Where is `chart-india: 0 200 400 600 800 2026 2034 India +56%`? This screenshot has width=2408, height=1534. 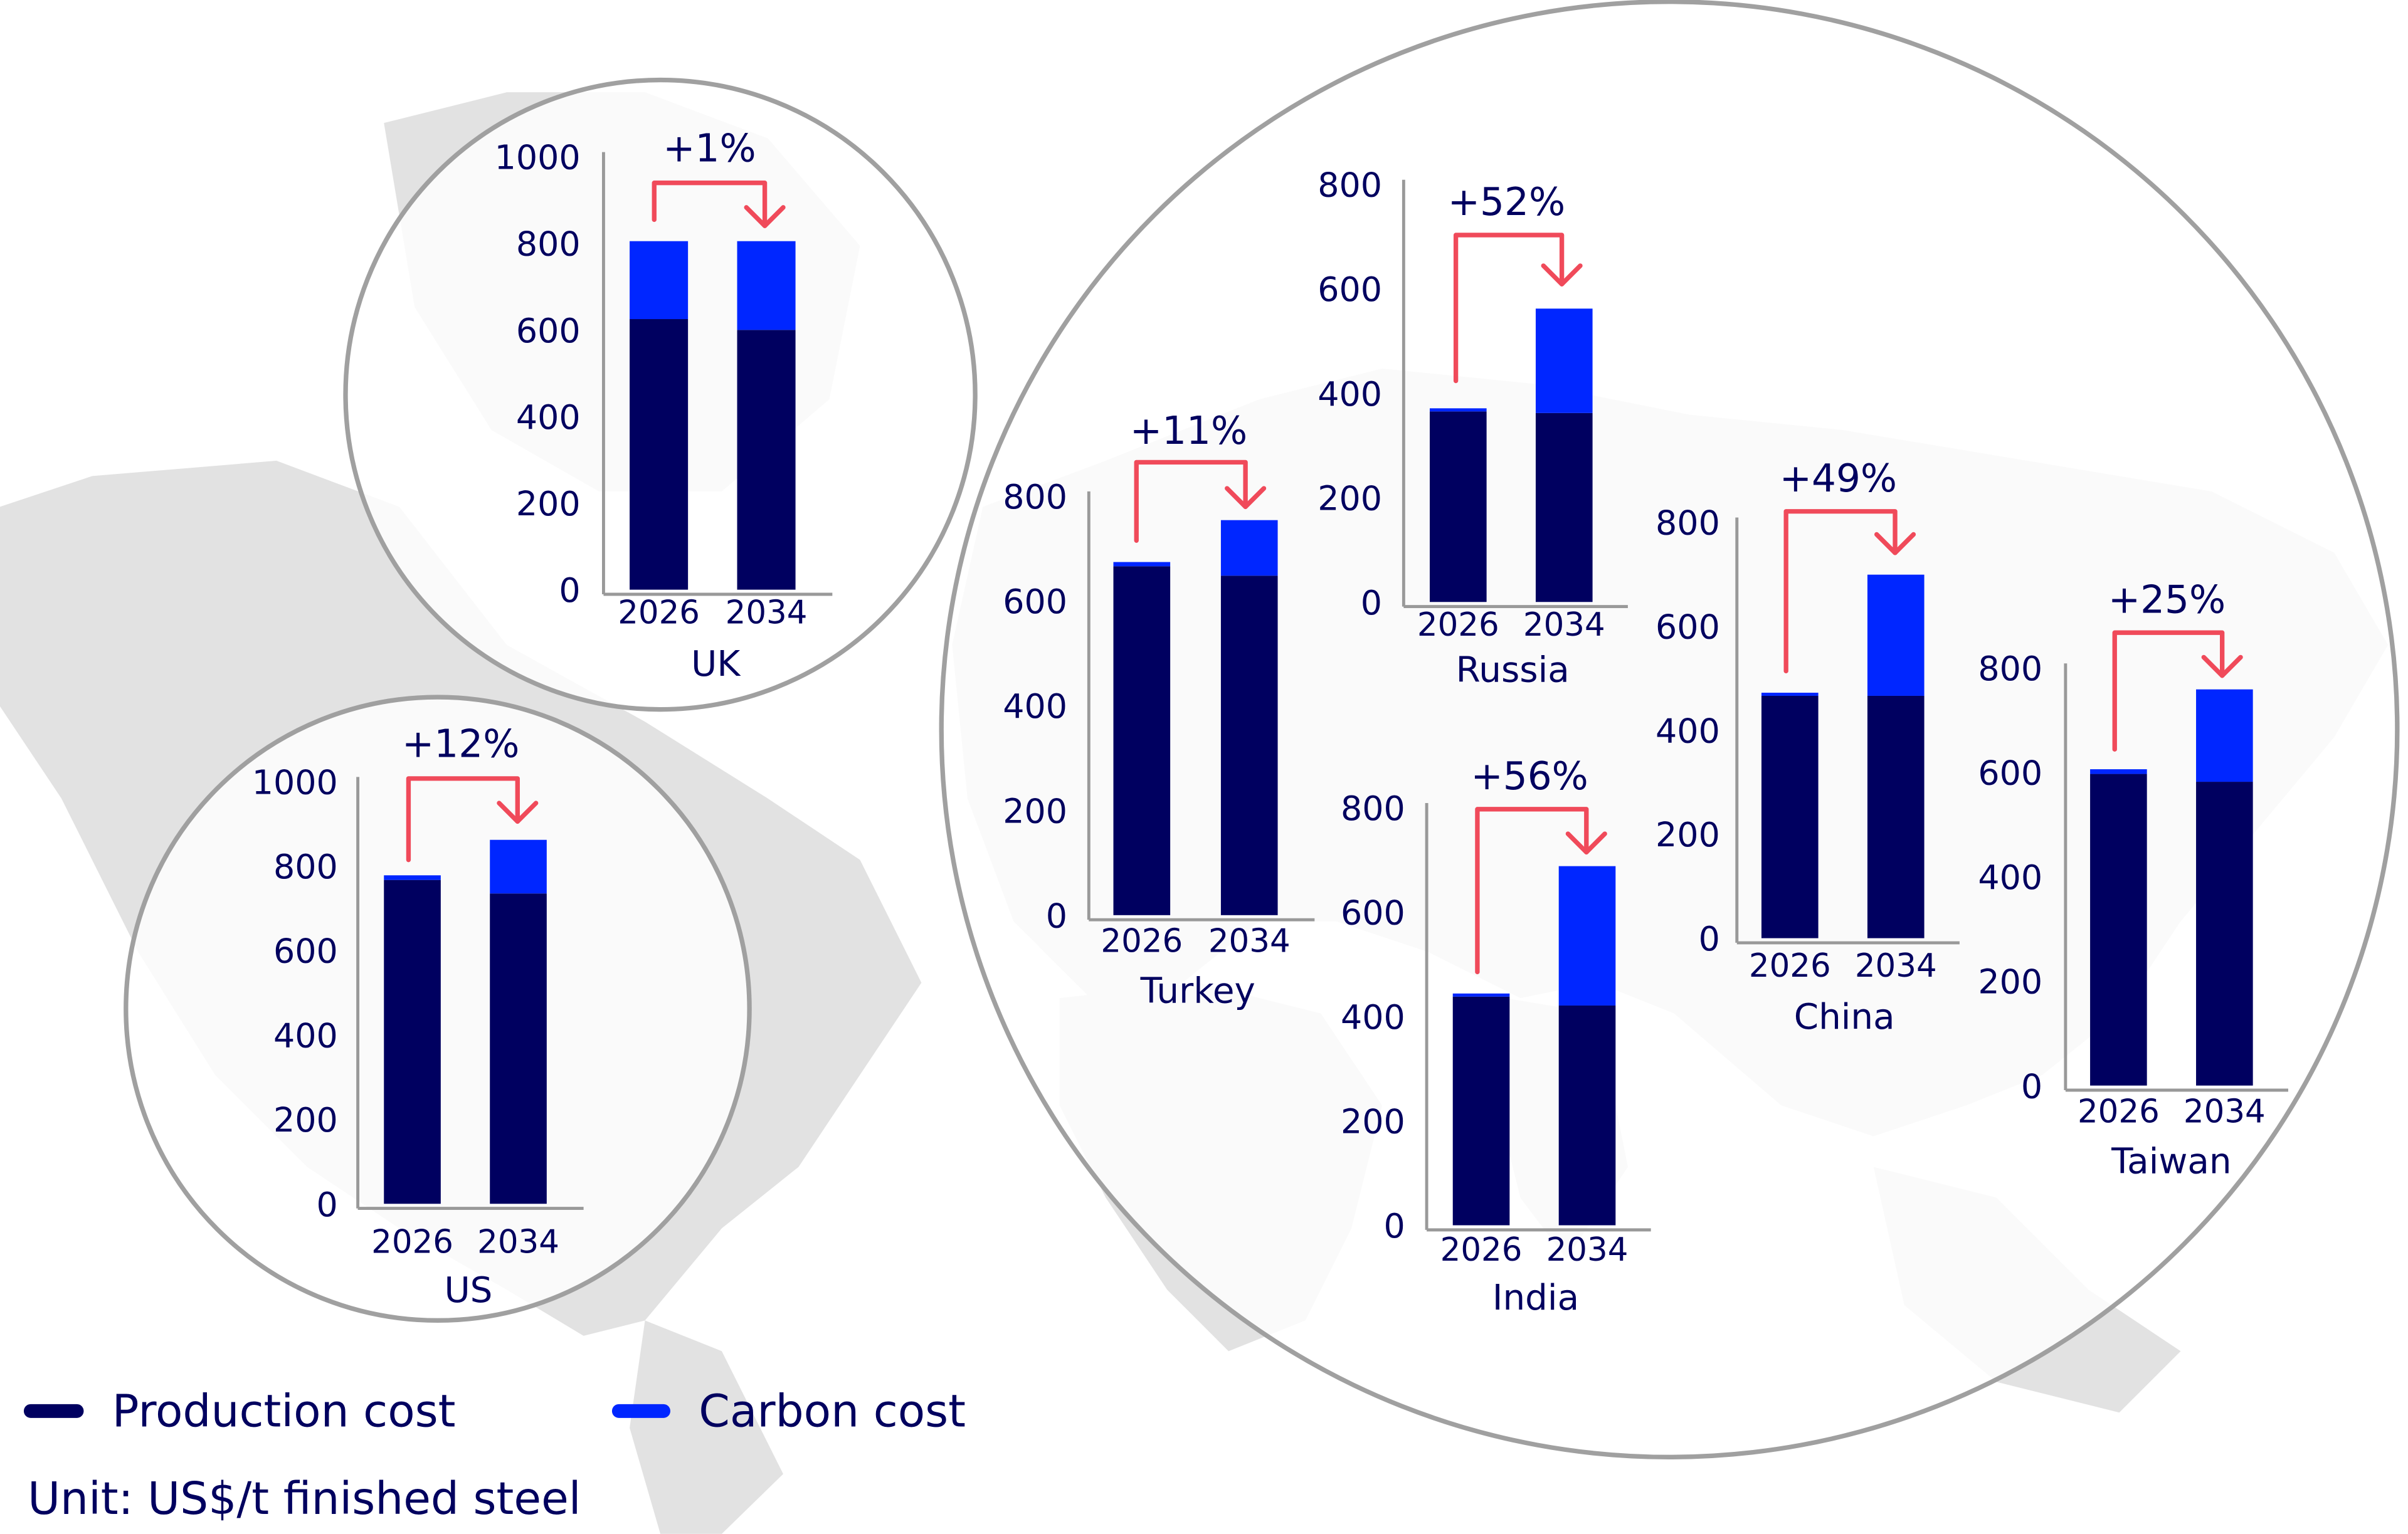
chart-india: 0 200 400 600 800 2026 2034 India +56% is located at coordinates (1496, 1036).